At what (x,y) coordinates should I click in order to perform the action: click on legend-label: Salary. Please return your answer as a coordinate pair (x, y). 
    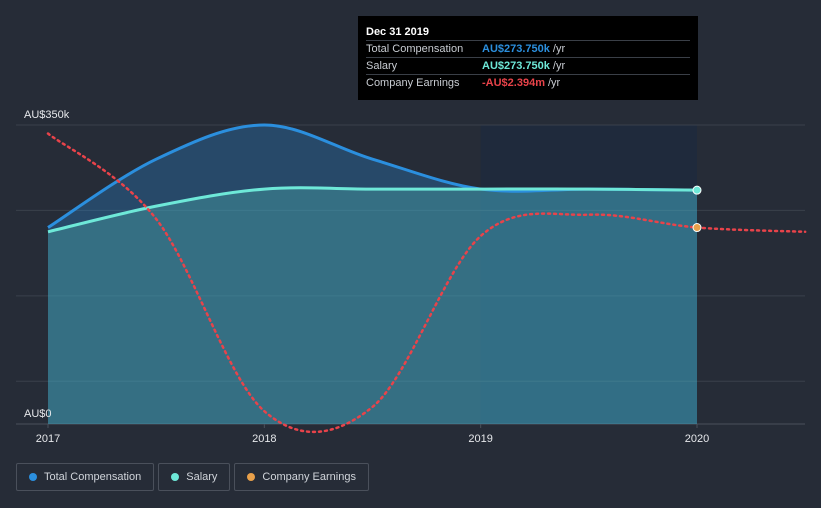
    Looking at the image, I should click on (202, 477).